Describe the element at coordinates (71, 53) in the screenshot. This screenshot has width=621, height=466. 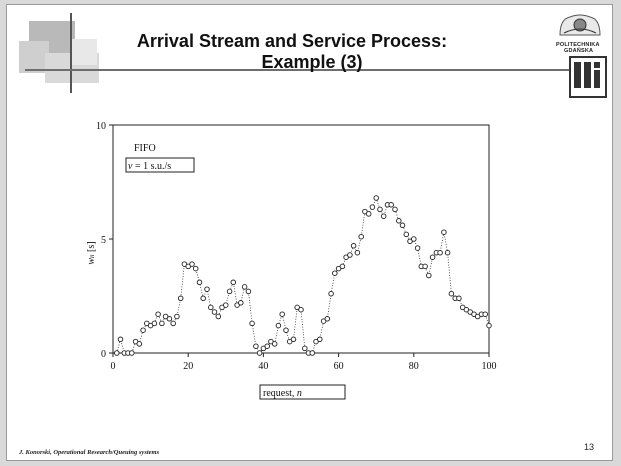
I see `decor-vertical-line` at that location.